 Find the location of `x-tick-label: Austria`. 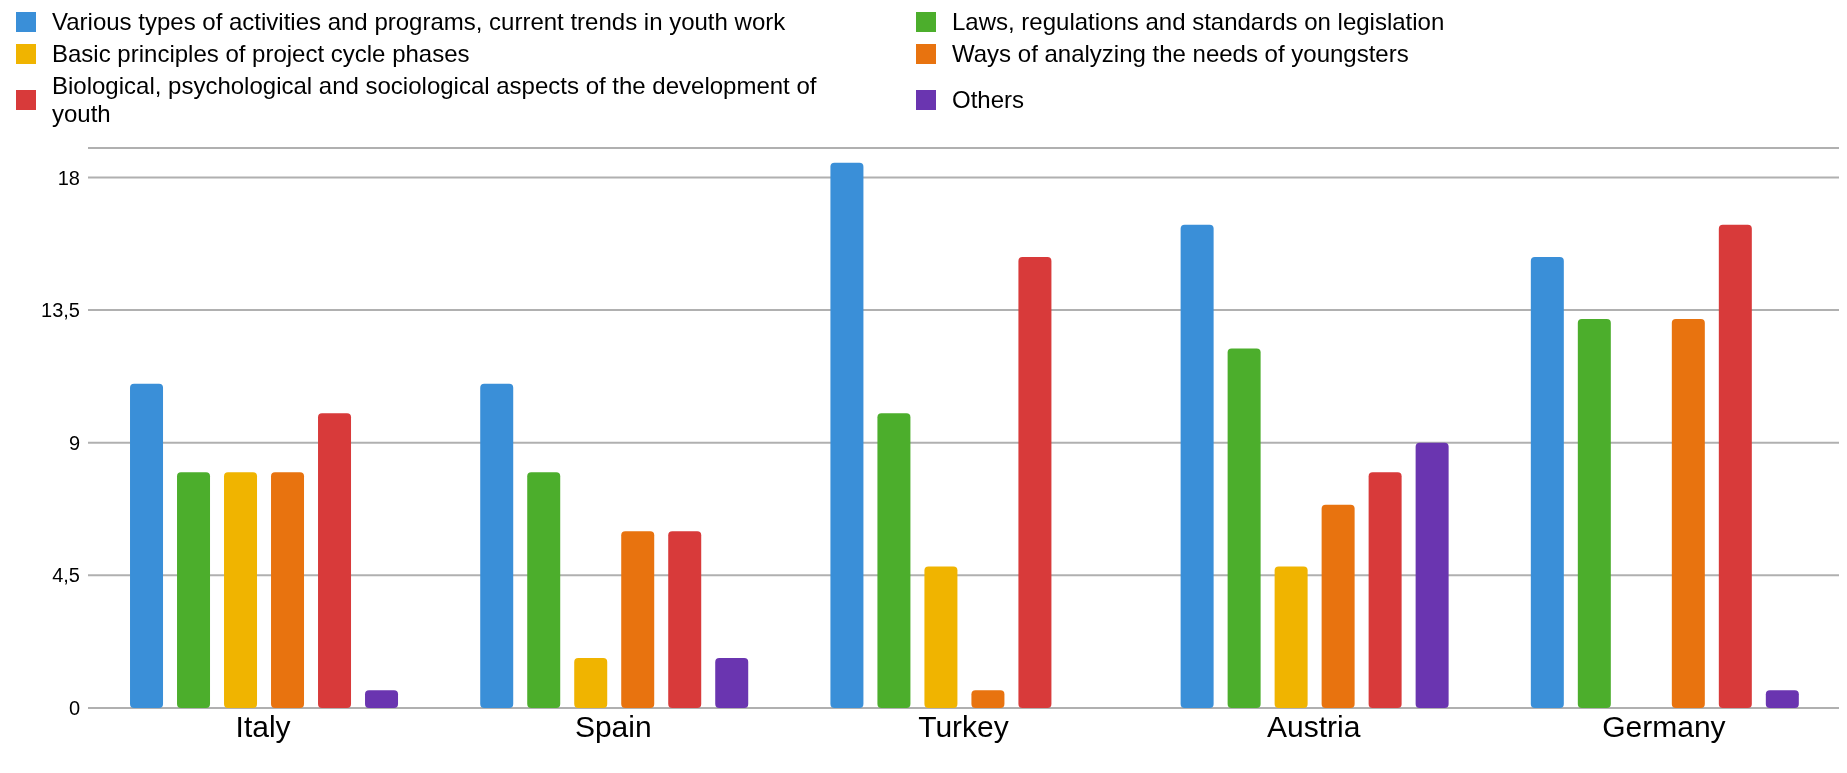

x-tick-label: Austria is located at coordinates (1314, 727).